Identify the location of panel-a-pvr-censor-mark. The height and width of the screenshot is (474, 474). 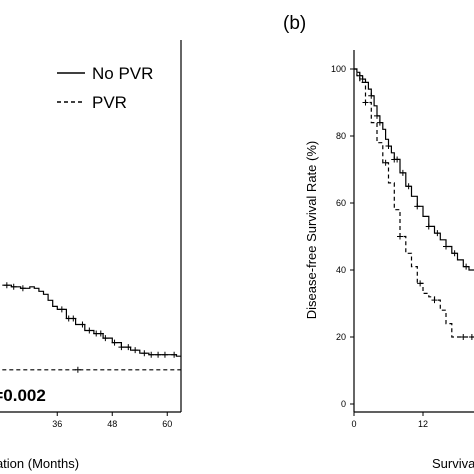
(77, 369).